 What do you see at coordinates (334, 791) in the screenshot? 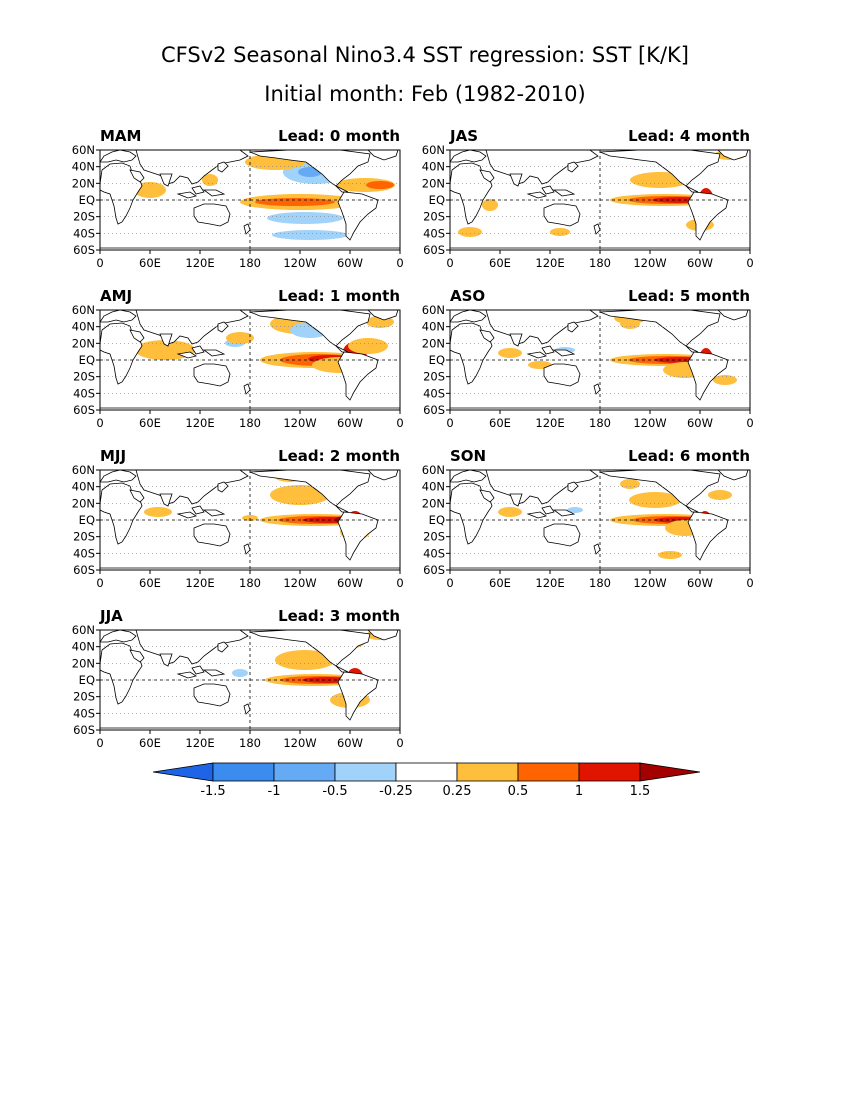
I see `colorbar-label: -0.5` at bounding box center [334, 791].